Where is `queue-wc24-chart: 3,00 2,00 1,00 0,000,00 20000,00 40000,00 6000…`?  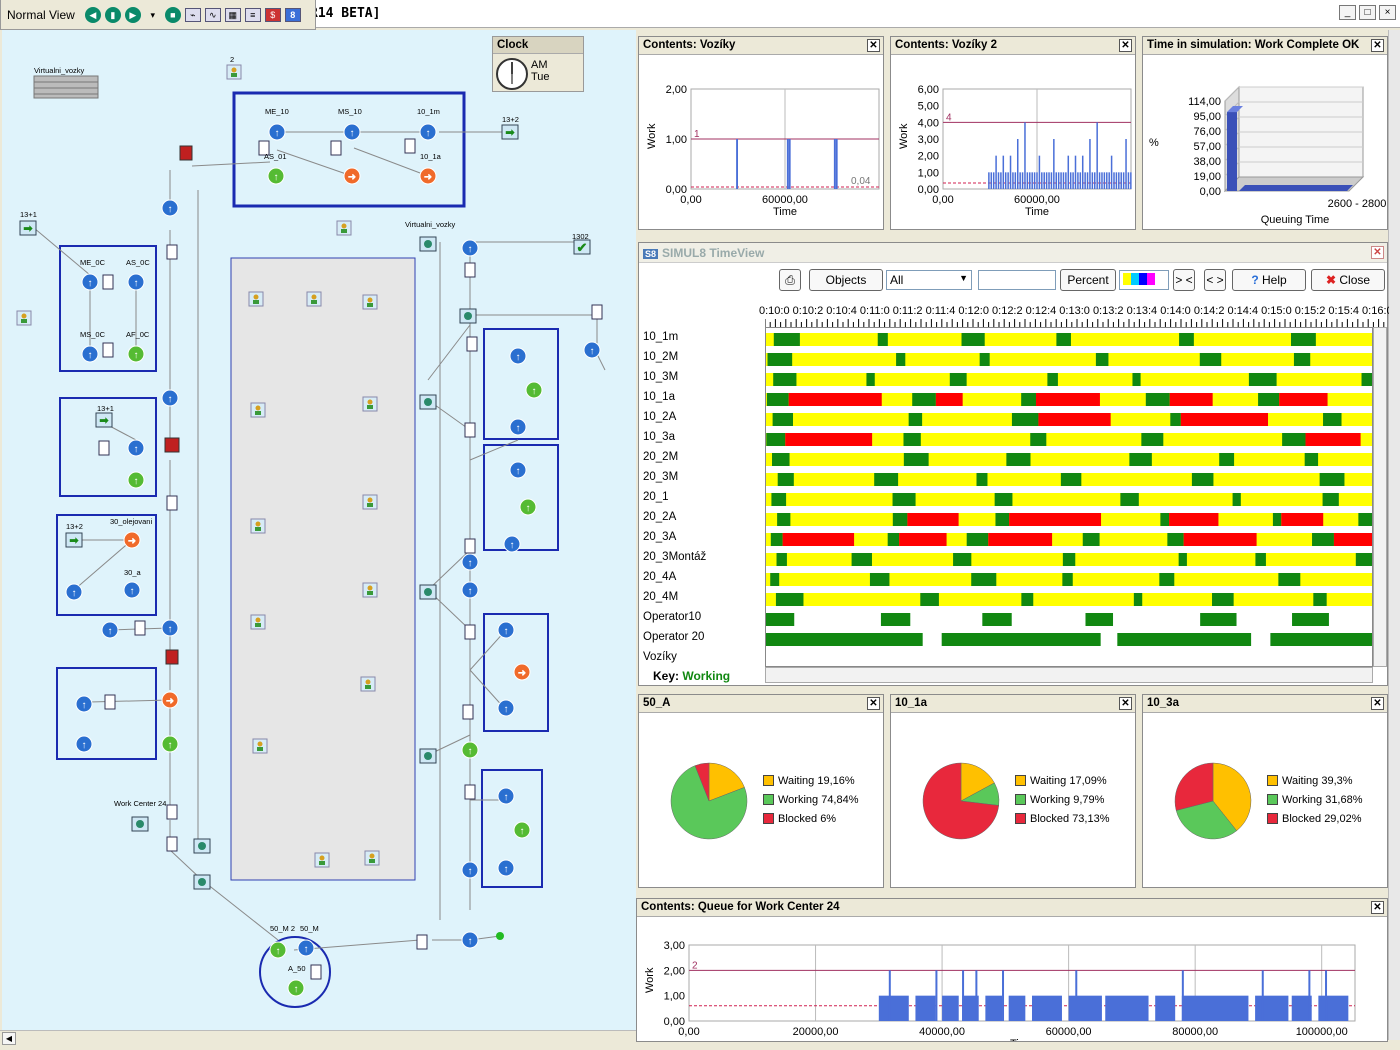 queue-wc24-chart: 3,00 2,00 1,00 0,000,00 20000,00 40000,00 6000… is located at coordinates (1000, 995).